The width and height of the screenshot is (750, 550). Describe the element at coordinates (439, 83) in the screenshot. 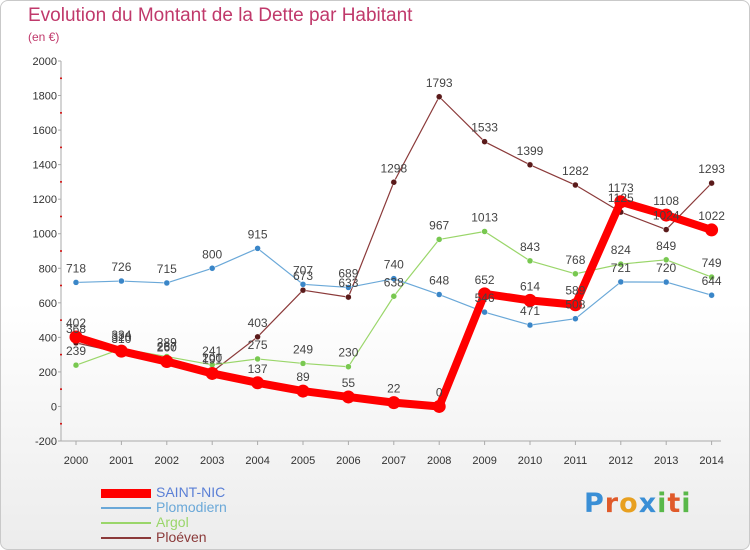

I see `data-label: 1793` at that location.